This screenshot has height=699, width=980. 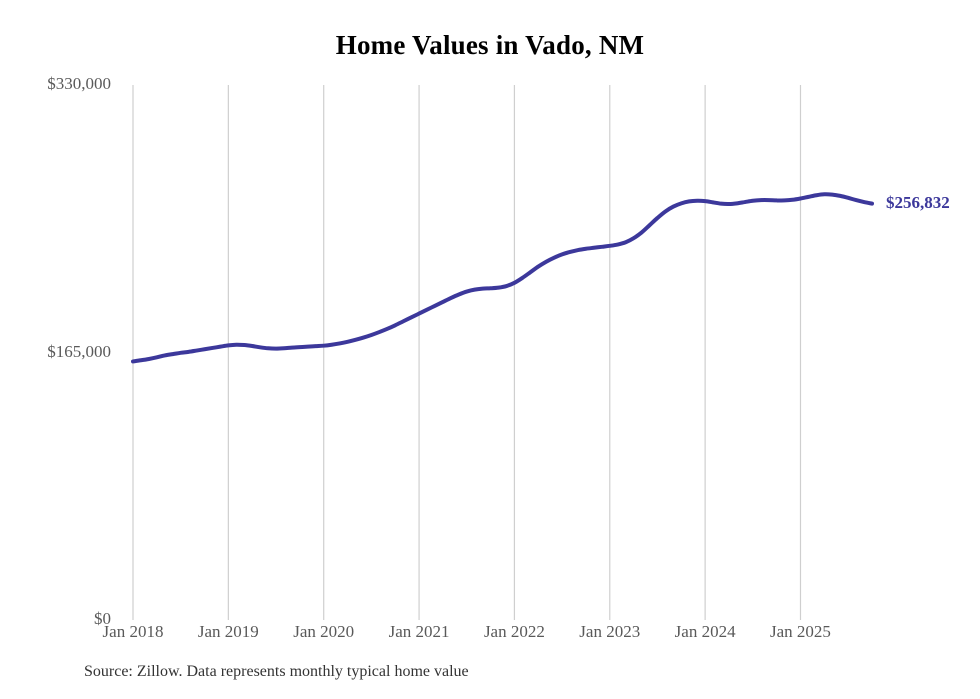 What do you see at coordinates (610, 631) in the screenshot?
I see `x-axis-tick-jan-2023: Jan 2023` at bounding box center [610, 631].